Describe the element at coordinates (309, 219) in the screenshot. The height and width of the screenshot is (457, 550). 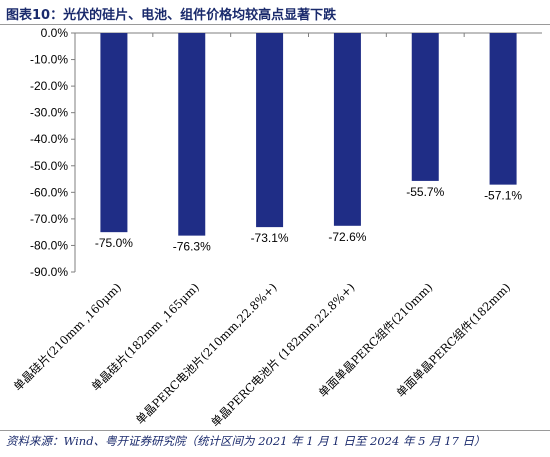
I see `data-labels: -75.0% -76.3% -73.1% -72.6% -55.7% -57.1%` at that location.